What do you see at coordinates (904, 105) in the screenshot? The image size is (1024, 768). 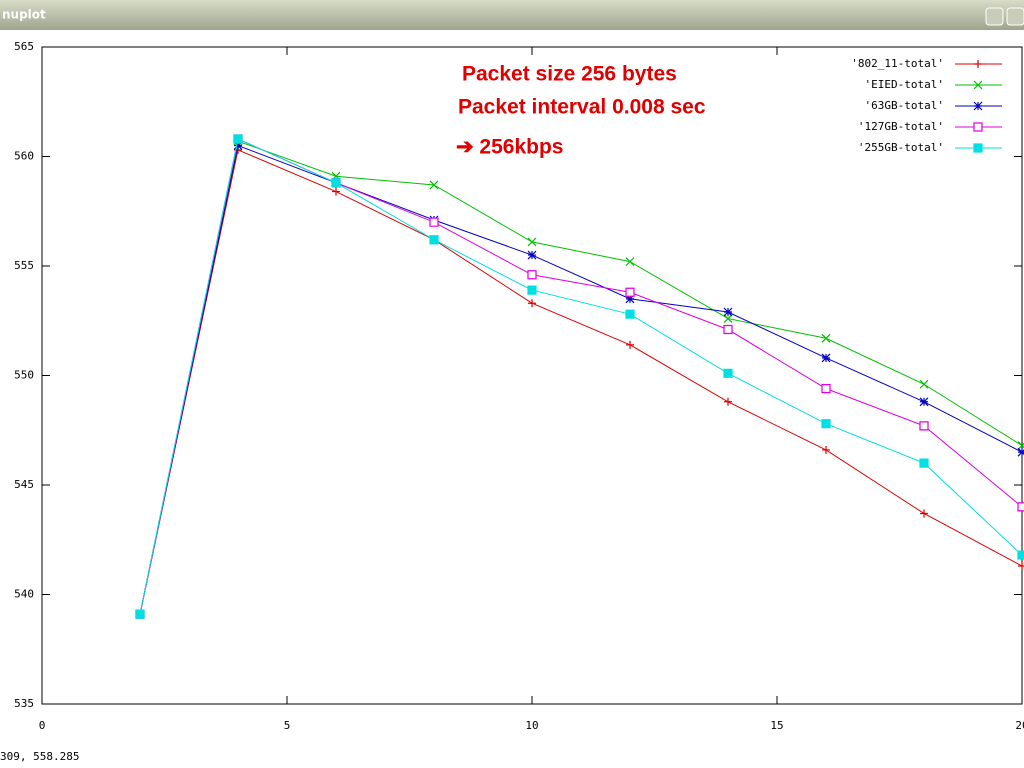 I see `legend-label: '63GB-total'` at bounding box center [904, 105].